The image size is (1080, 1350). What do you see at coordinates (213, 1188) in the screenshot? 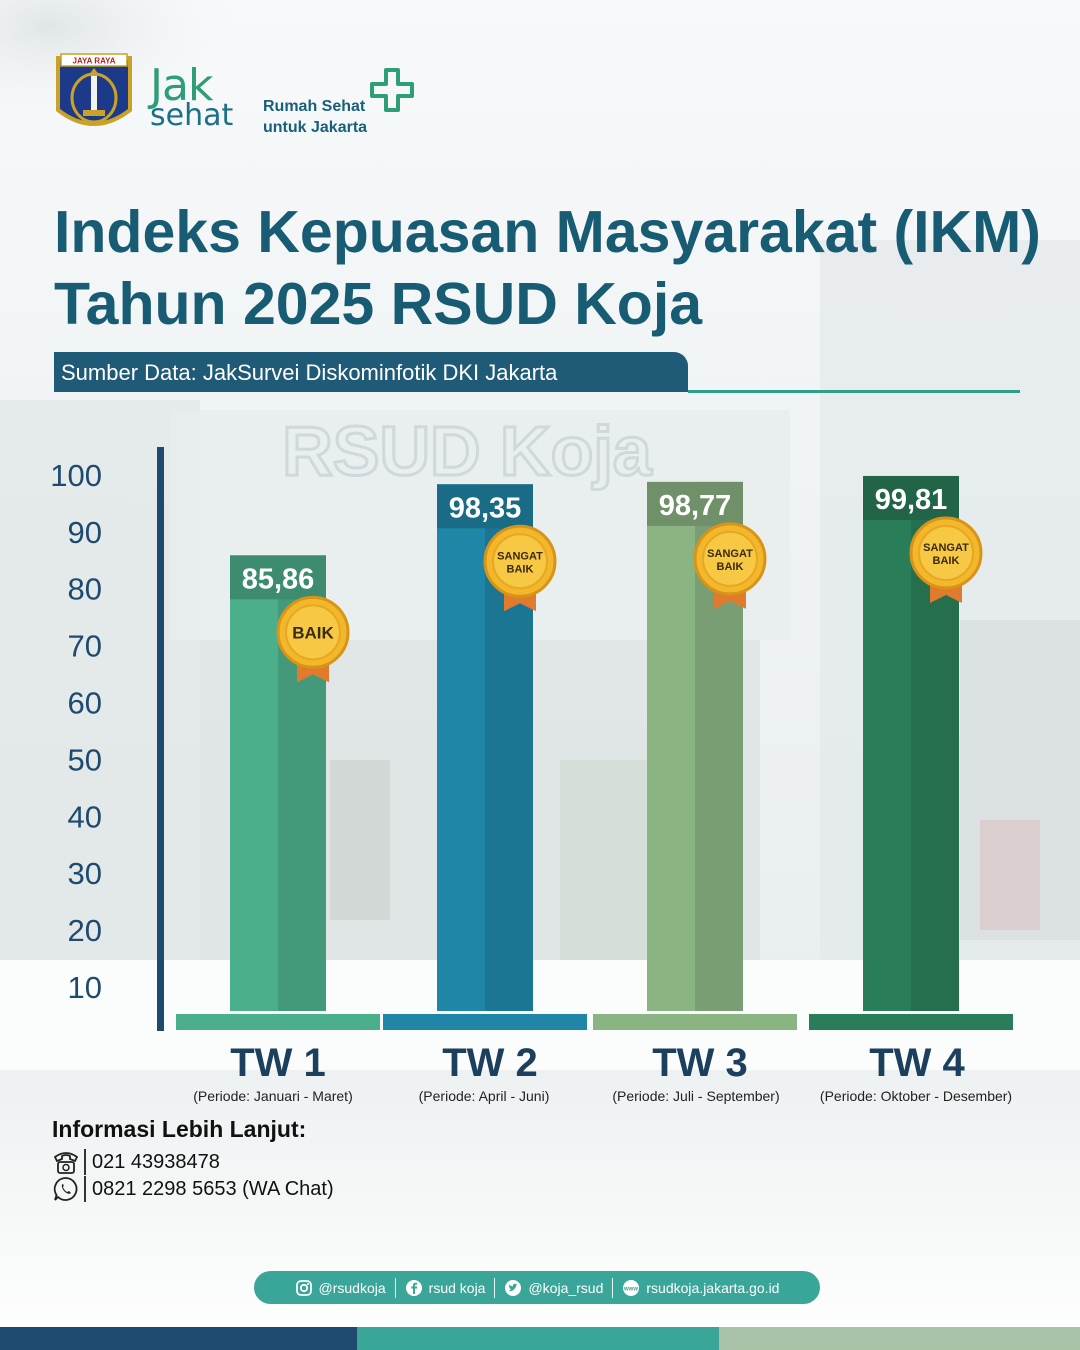
I see `whatsapp-number: 0821 2298 5653 (WA Chat)` at bounding box center [213, 1188].